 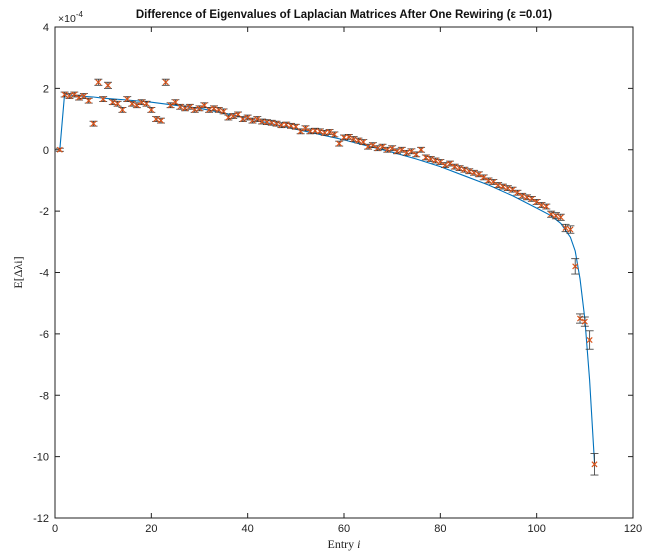 I want to click on x-tick-label: 60, so click(x=344, y=529).